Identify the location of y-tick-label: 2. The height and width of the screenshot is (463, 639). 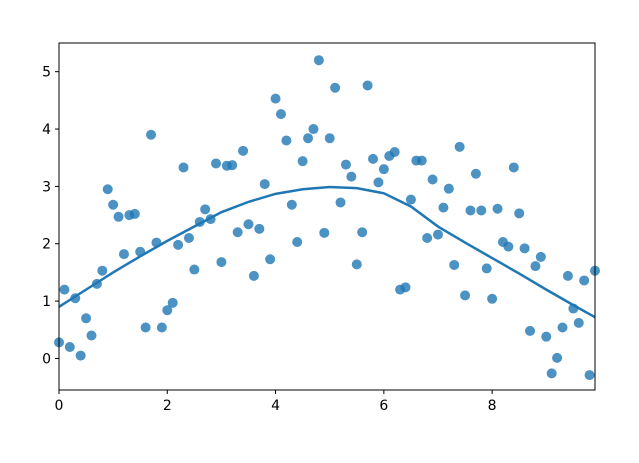
(46, 245).